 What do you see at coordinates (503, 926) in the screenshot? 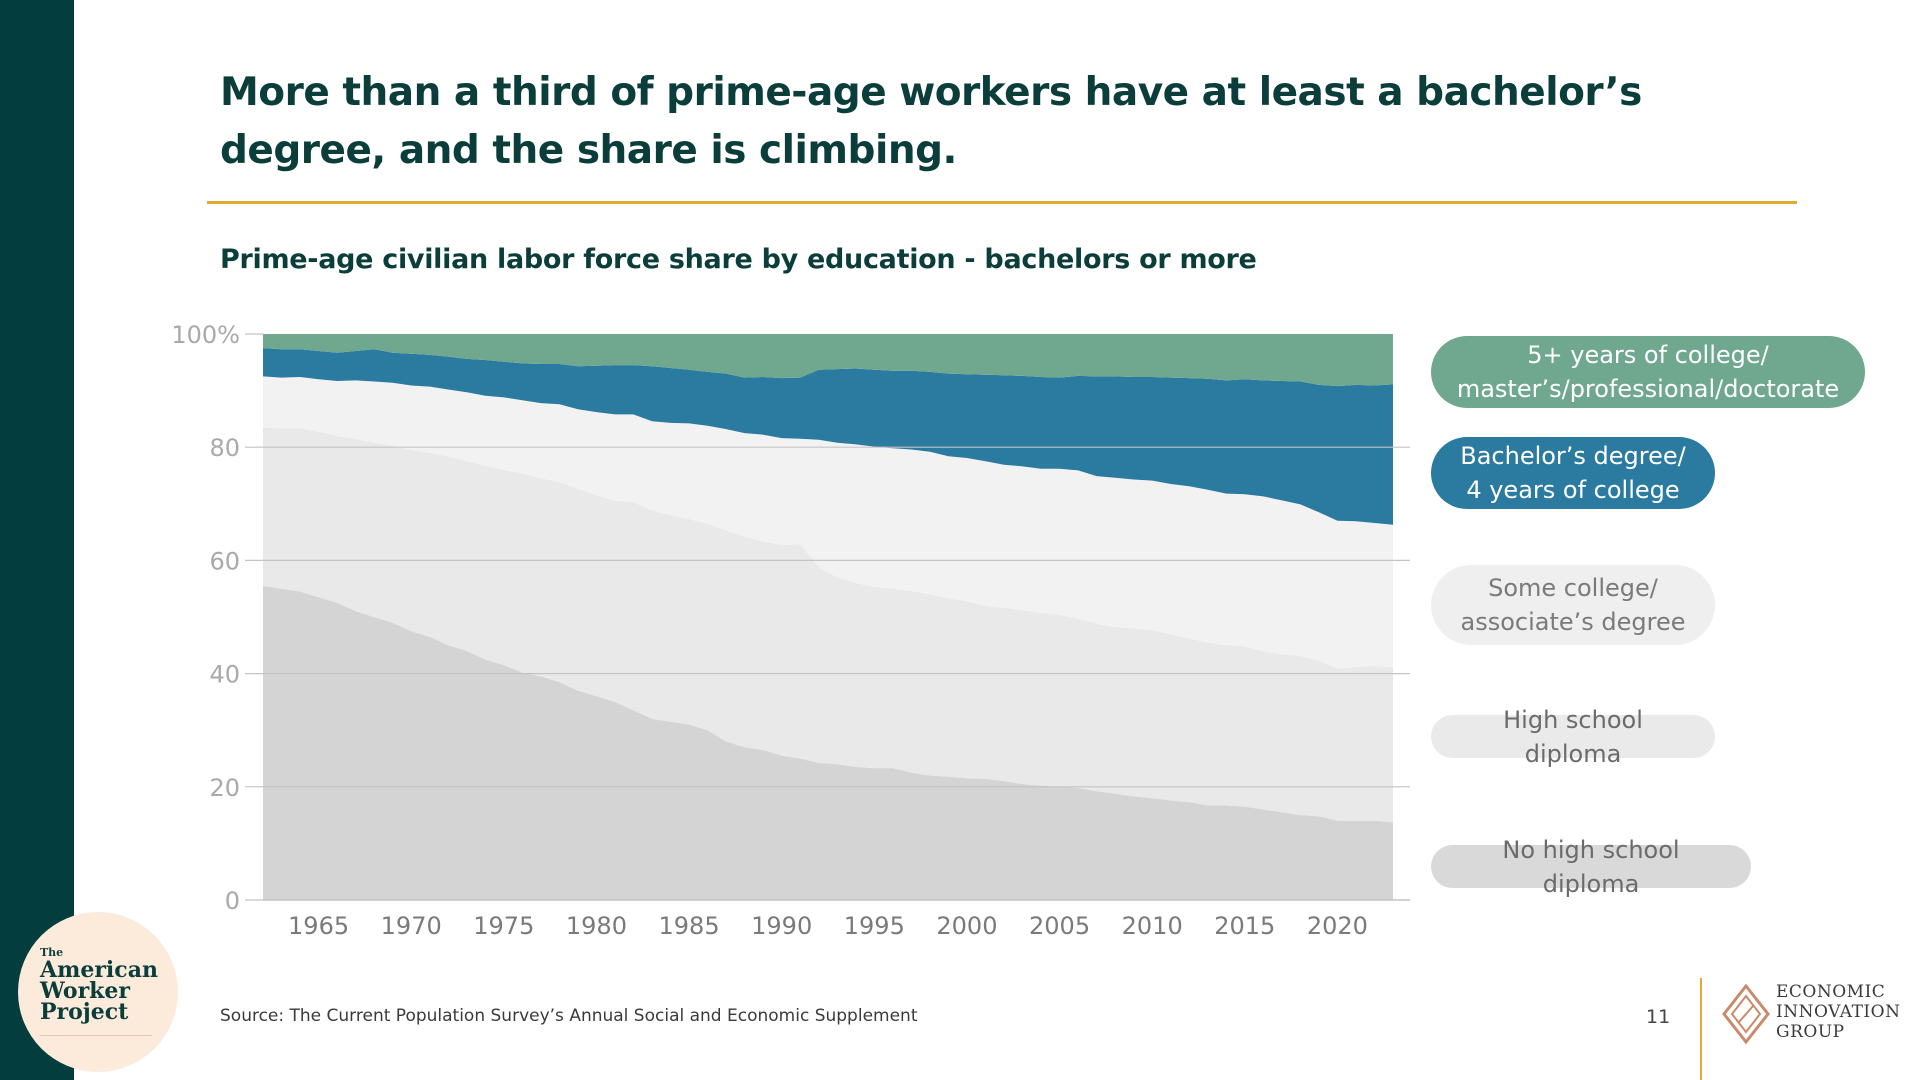
I see `x-tick-label: 1975` at bounding box center [503, 926].